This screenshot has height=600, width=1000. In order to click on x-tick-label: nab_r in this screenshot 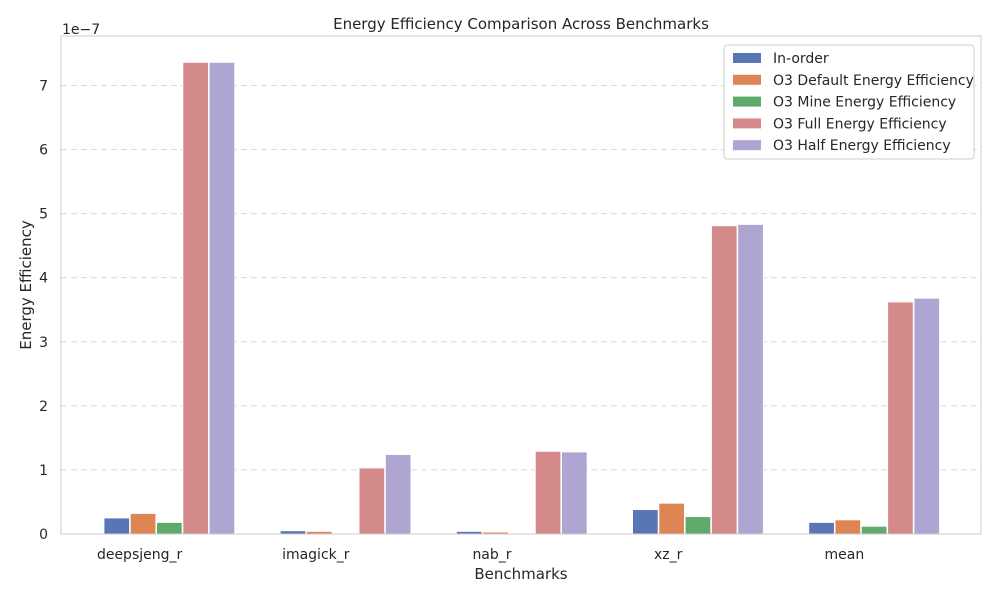, I will do `click(491, 555)`.